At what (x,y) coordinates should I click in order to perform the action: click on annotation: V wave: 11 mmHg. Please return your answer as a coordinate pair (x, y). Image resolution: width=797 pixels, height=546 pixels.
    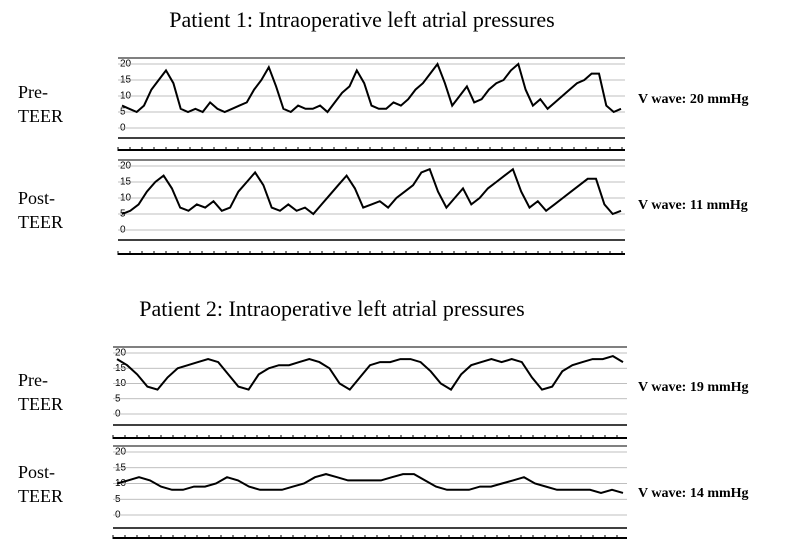
    Looking at the image, I should click on (693, 205).